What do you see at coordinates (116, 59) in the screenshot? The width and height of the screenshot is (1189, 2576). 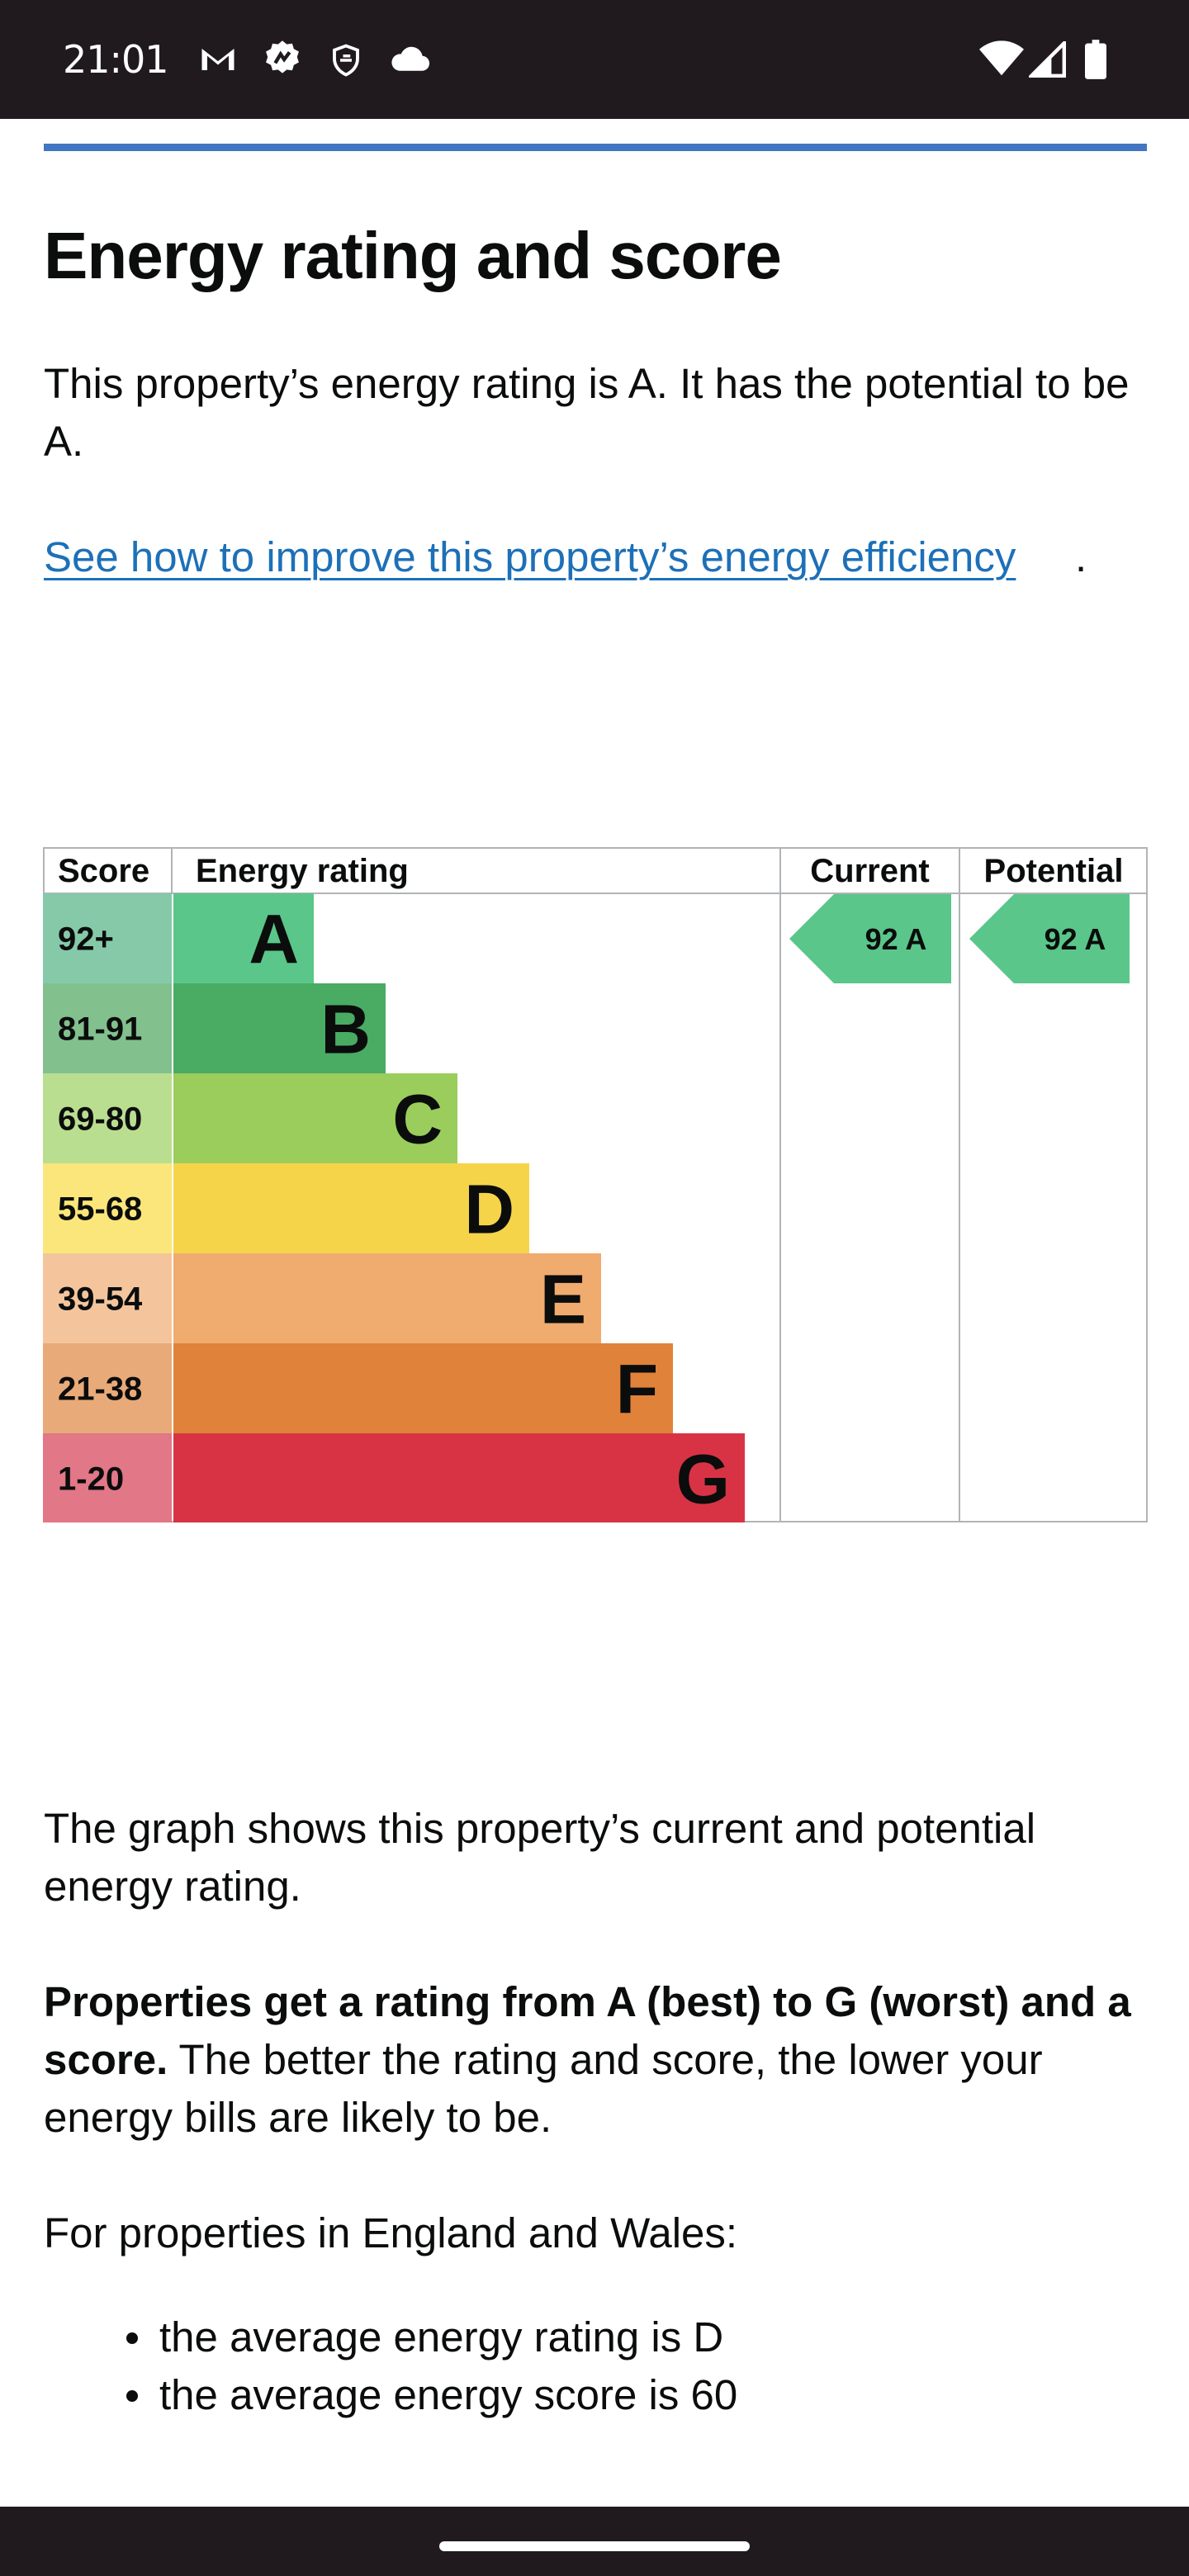 I see `status-time: 21:01` at bounding box center [116, 59].